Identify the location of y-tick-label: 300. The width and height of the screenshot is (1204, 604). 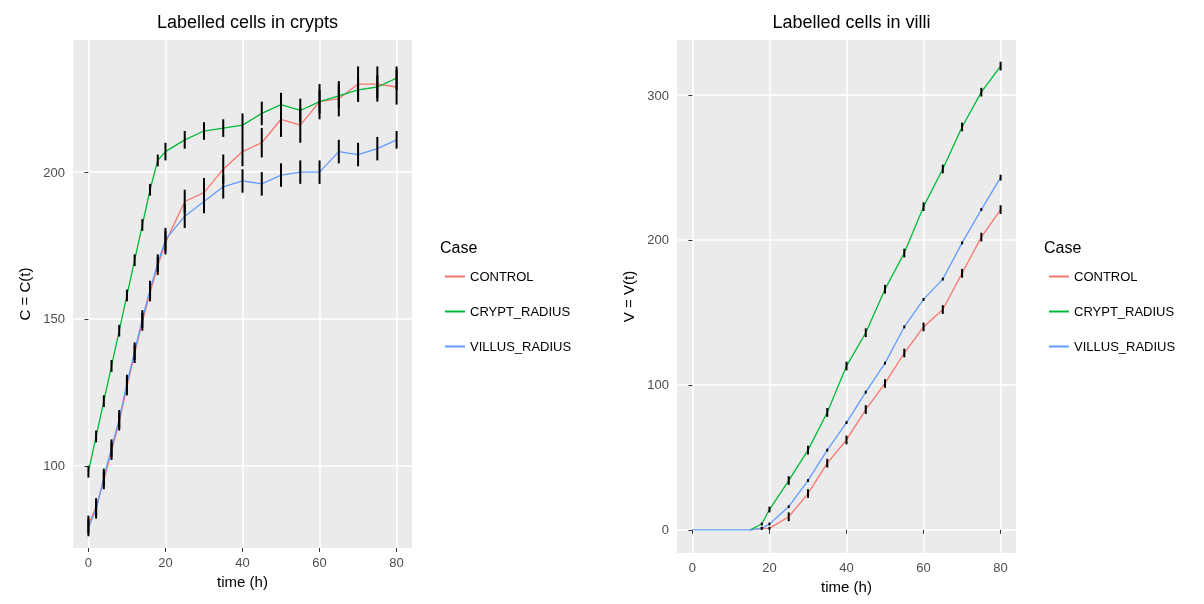
(658, 95).